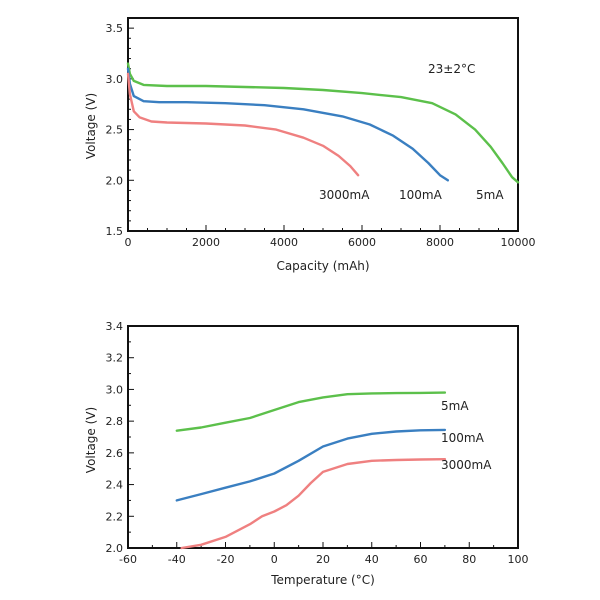  Describe the element at coordinates (206, 242) in the screenshot. I see `chart1-x-tick-label: 2000` at that location.